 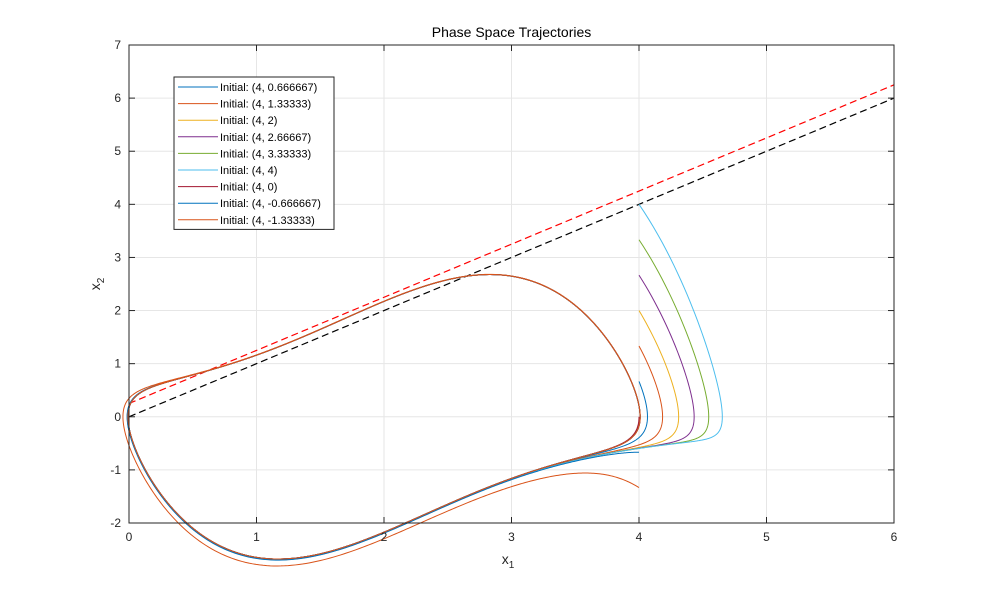 What do you see at coordinates (101, 280) in the screenshot?
I see `y-axis-label-sub: 2` at bounding box center [101, 280].